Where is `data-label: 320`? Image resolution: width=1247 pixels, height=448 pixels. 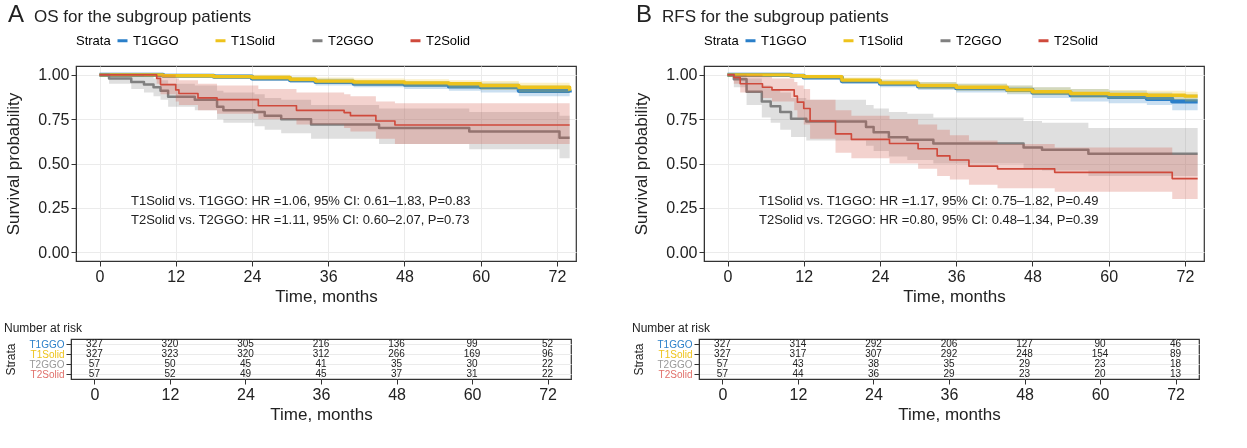
data-label: 320 is located at coordinates (170, 343).